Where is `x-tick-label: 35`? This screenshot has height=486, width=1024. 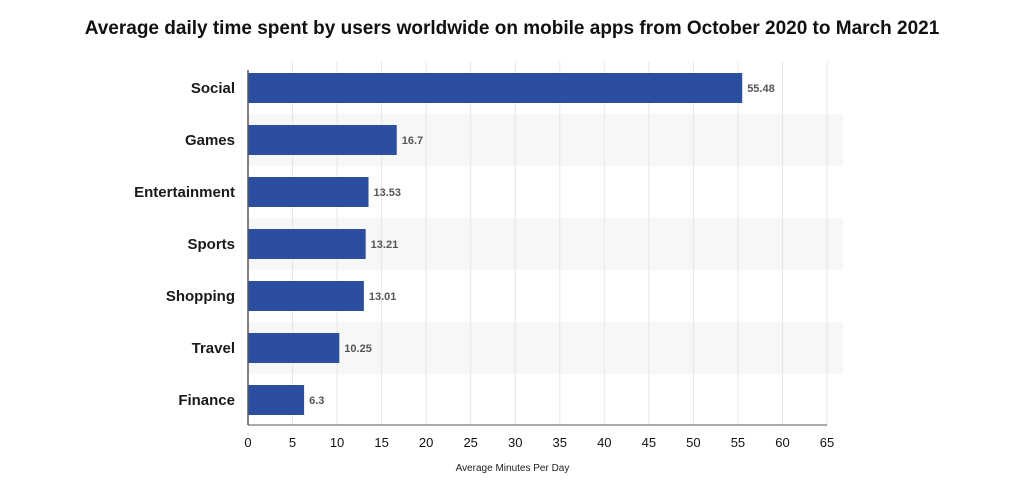 x-tick-label: 35 is located at coordinates (560, 442).